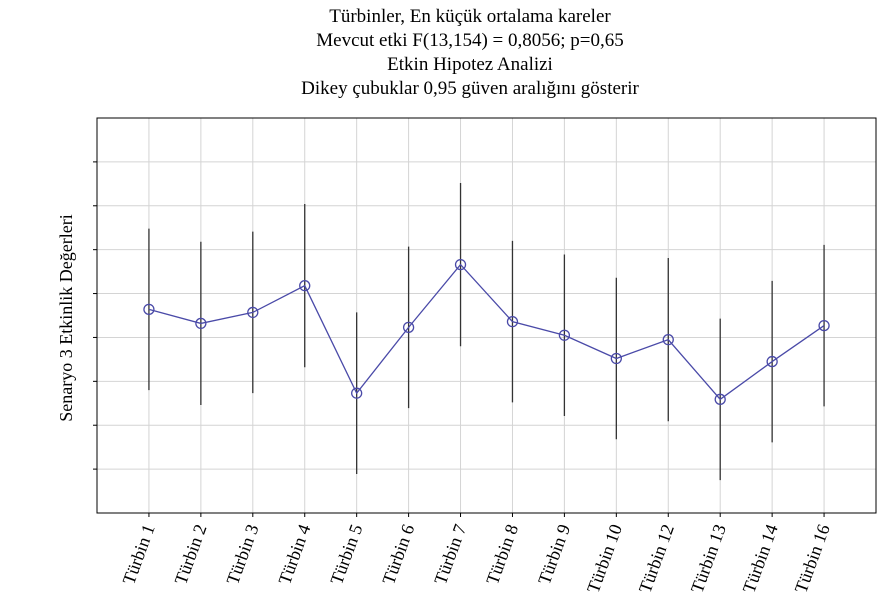 The image size is (877, 601). I want to click on x-tick-label: Türbin 9, so click(554, 555).